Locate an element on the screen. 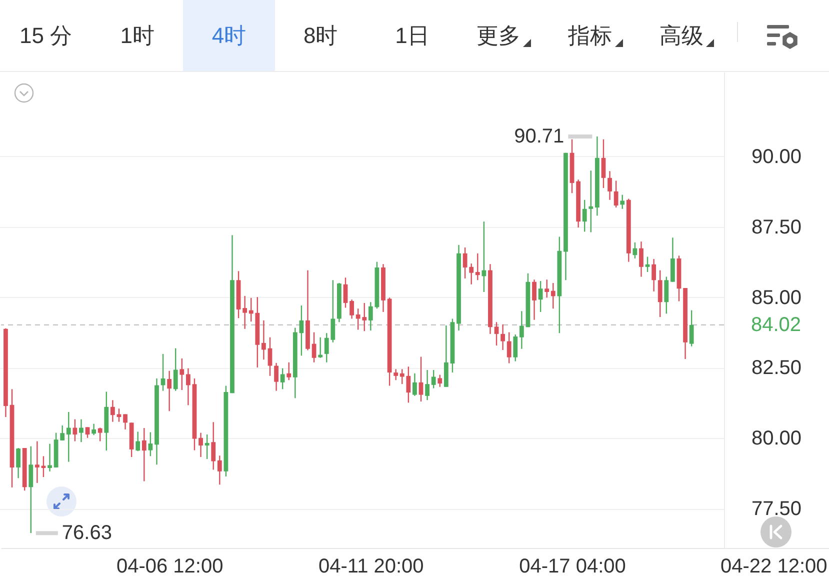 This screenshot has height=579, width=829. x-tick-label: 04-06 12:00 is located at coordinates (170, 567).